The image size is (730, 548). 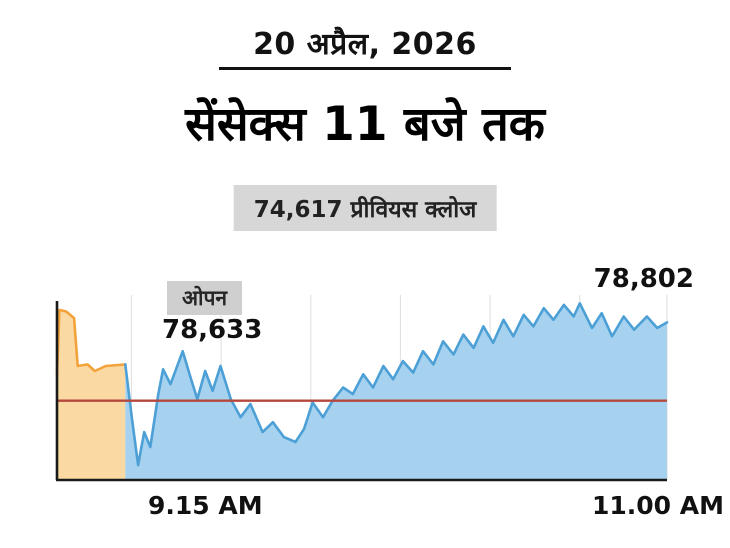 I want to click on open-label-badge: ओपन, so click(x=205, y=298).